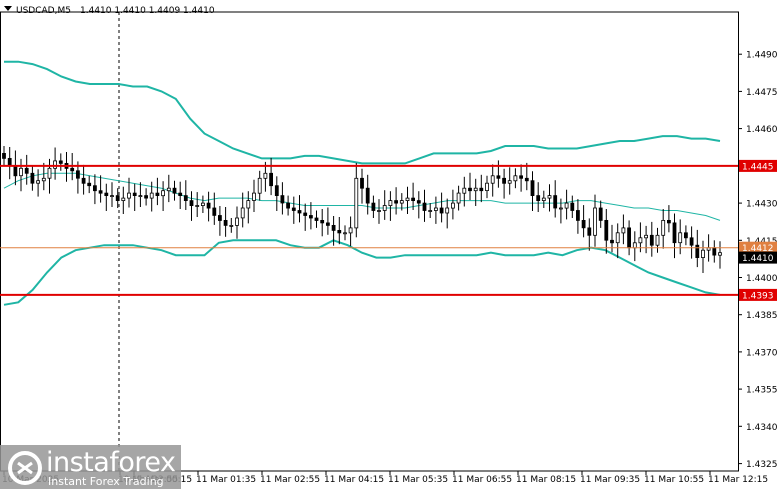 The image size is (781, 489). I want to click on x-tick-label: 11 Mar 02:55, so click(290, 480).